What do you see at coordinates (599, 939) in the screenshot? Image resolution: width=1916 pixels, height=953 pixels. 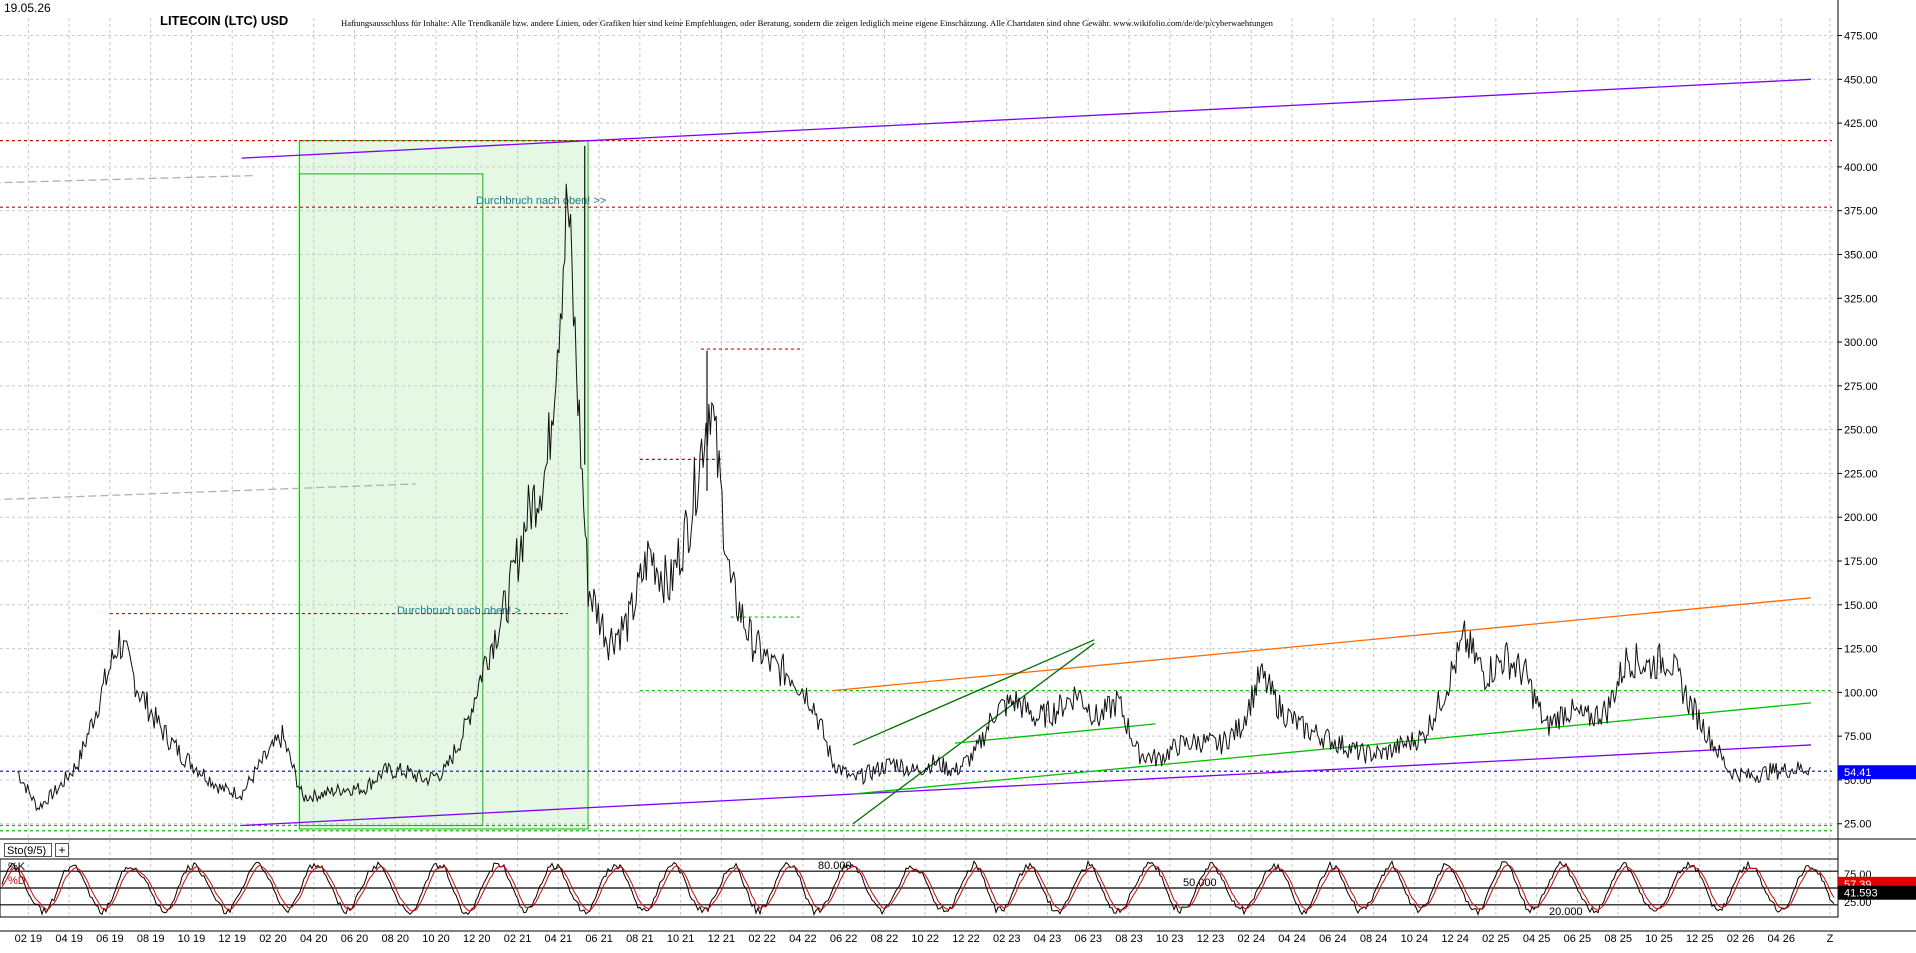 I see `x-tick-label: 06 21` at bounding box center [599, 939].